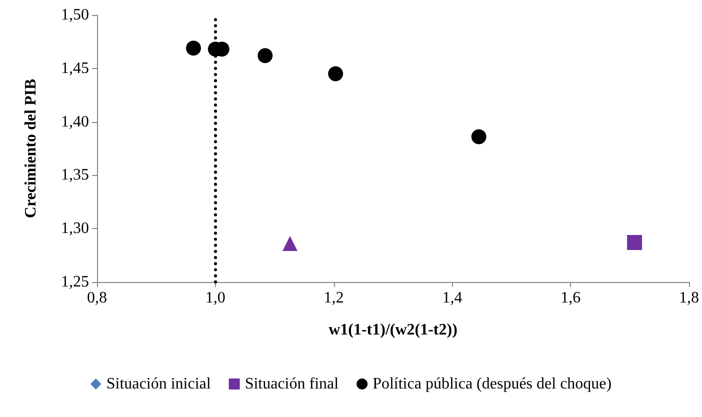 The width and height of the screenshot is (702, 417). I want to click on y-tick-label: 1,40, so click(75, 121).